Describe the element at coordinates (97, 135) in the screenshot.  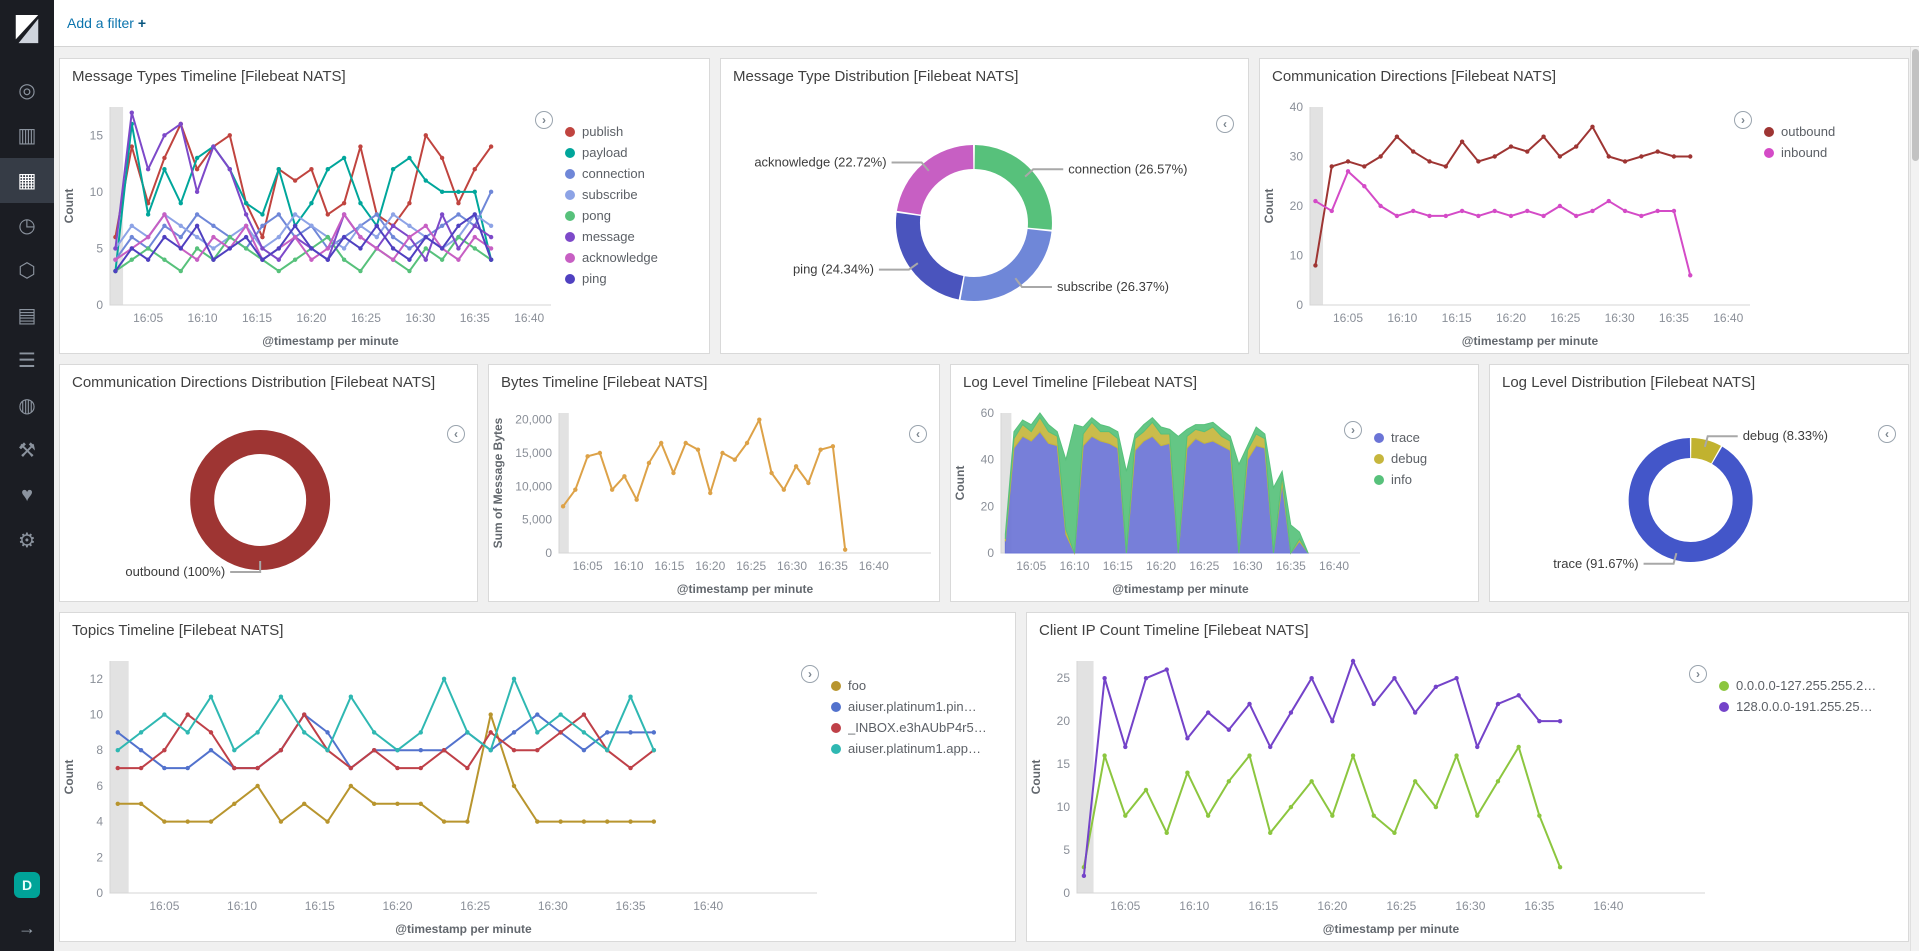
I see `svg-text: 15` at that location.